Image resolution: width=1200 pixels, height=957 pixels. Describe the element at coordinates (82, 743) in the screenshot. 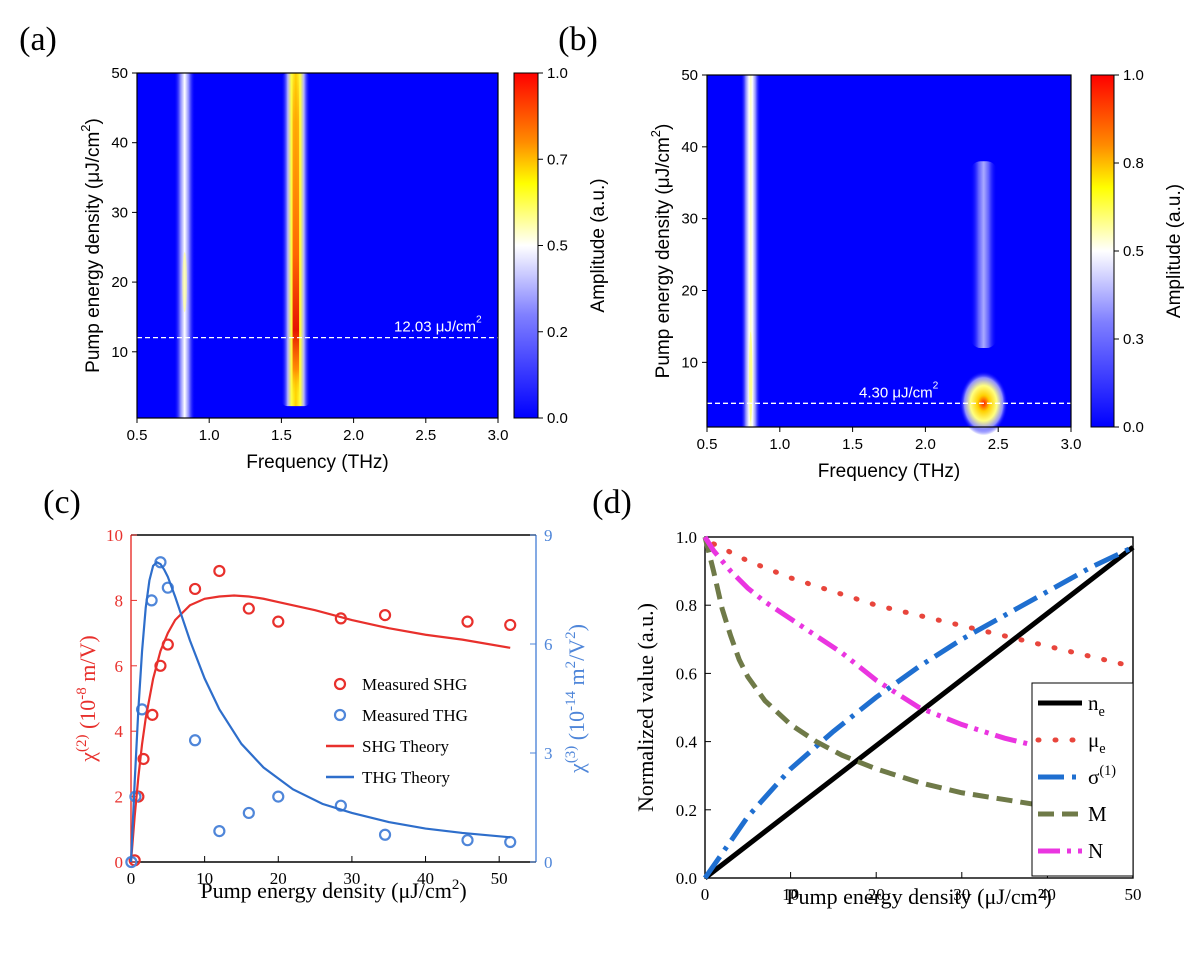

I see `y-left-axis-label-part: (2)` at that location.